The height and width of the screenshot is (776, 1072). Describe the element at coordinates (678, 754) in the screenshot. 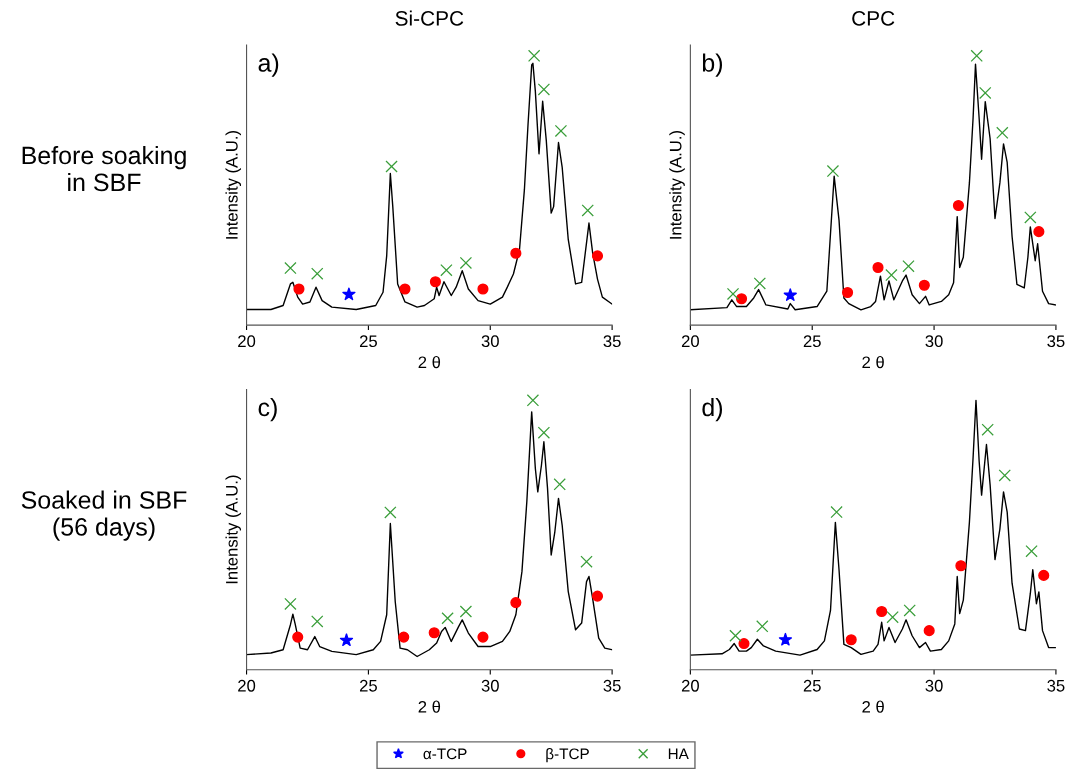

I see `legend-label: HA` at that location.